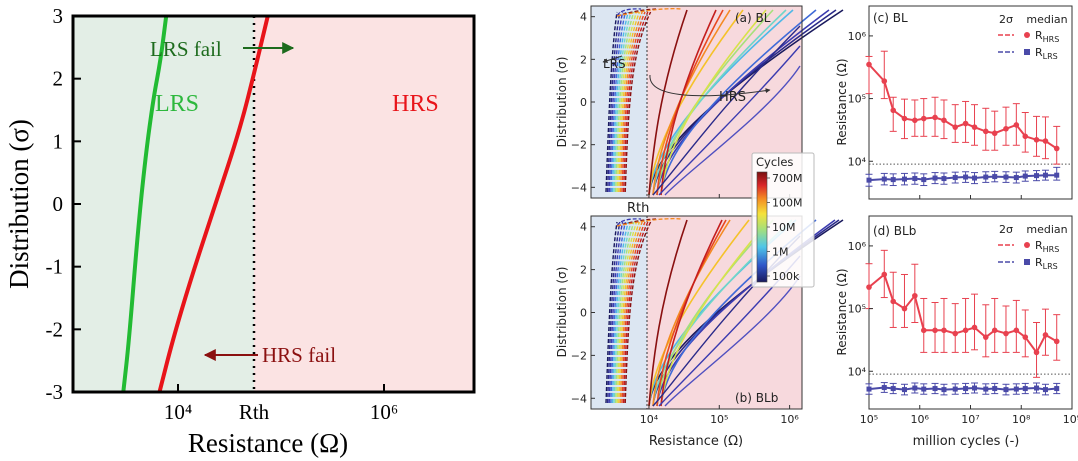  Describe the element at coordinates (58, 79) in the screenshot. I see `left-y-tick-label: 2` at that location.